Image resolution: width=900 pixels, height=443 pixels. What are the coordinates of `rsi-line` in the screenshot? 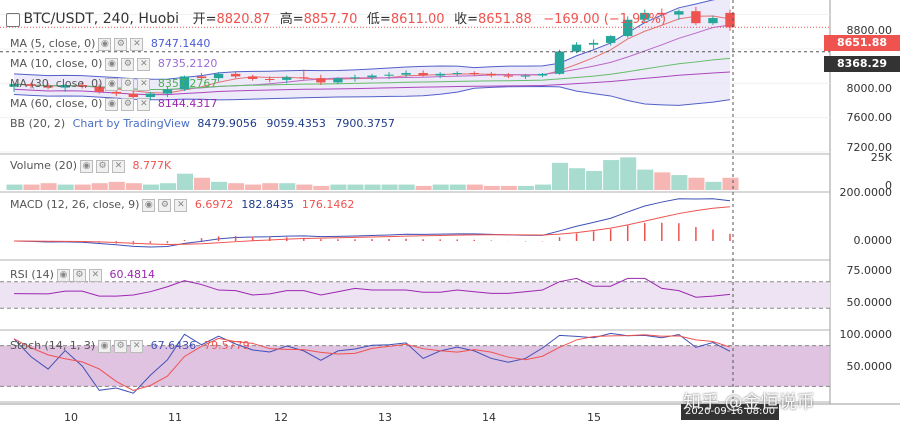 It's located at (372, 287).